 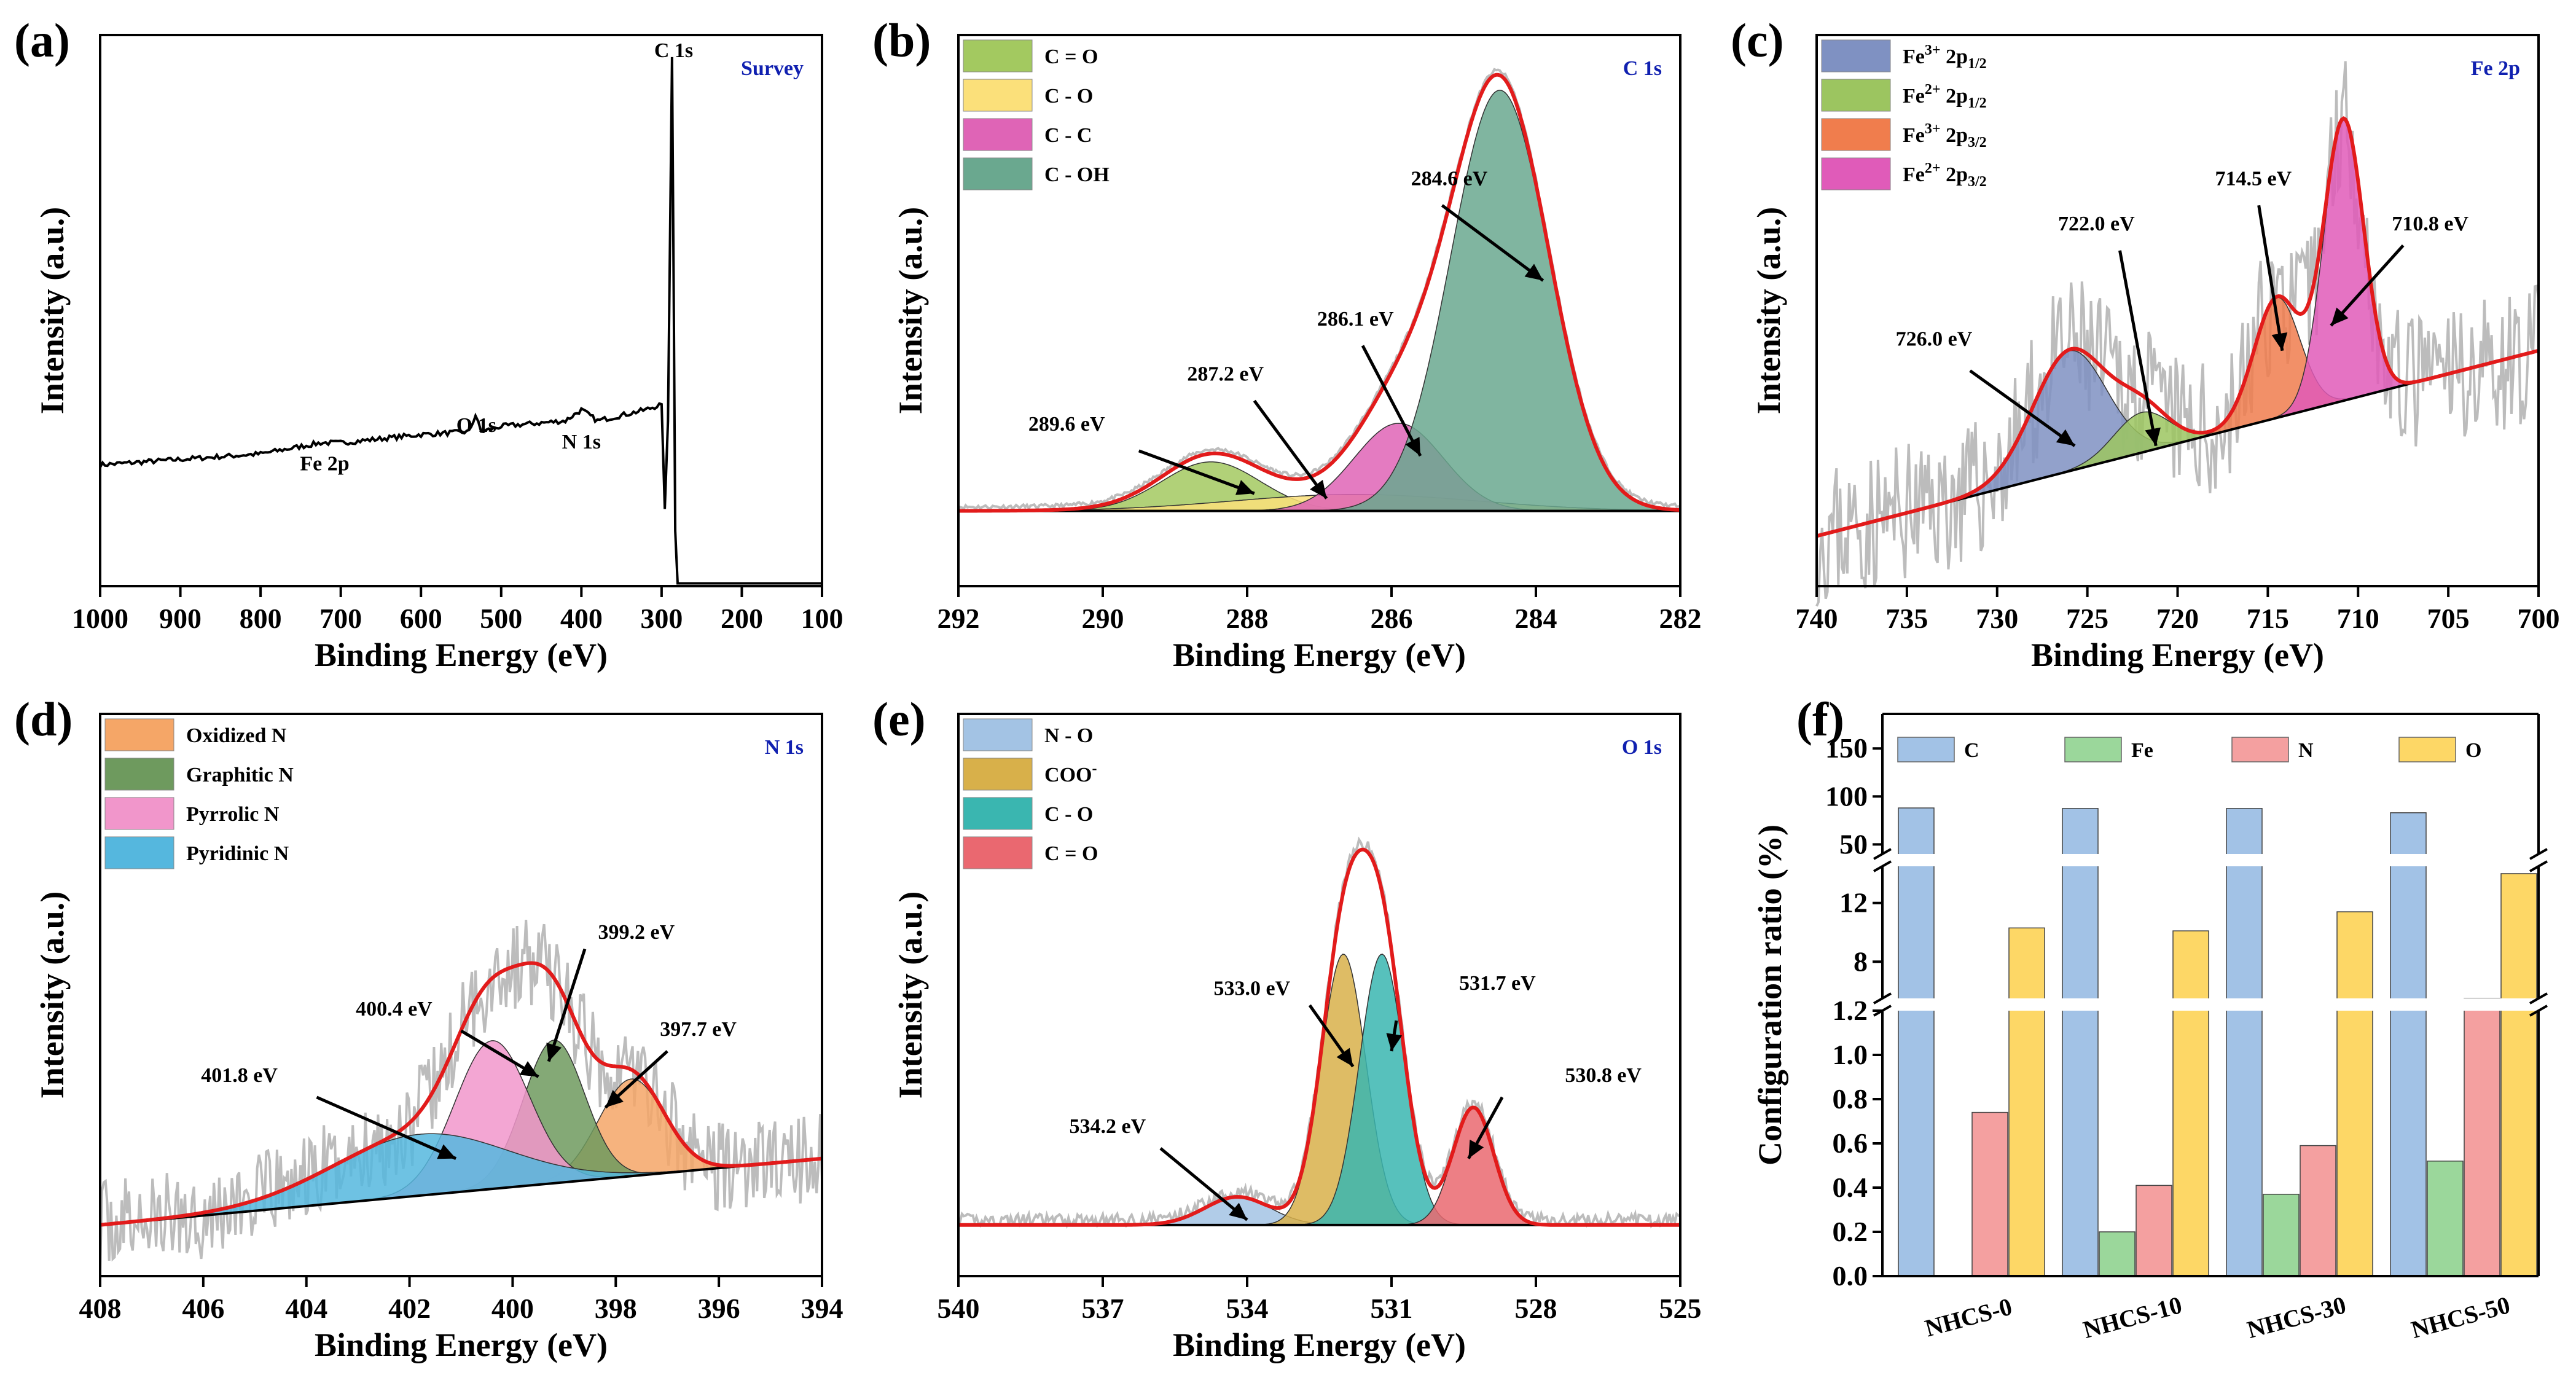 I want to click on panel-d-xtick-label: 402, so click(x=409, y=1308).